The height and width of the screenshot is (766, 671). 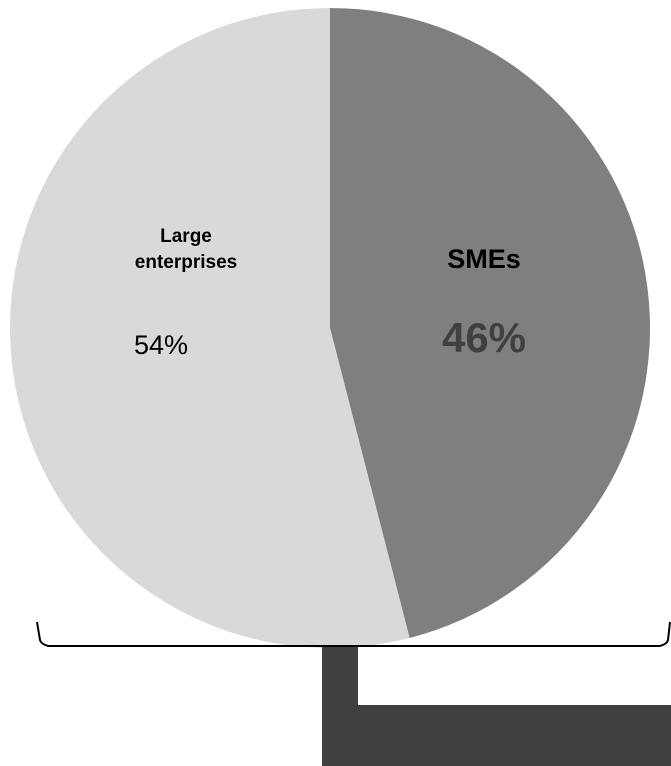 I want to click on slice-name-line: SMEs, so click(x=484, y=259).